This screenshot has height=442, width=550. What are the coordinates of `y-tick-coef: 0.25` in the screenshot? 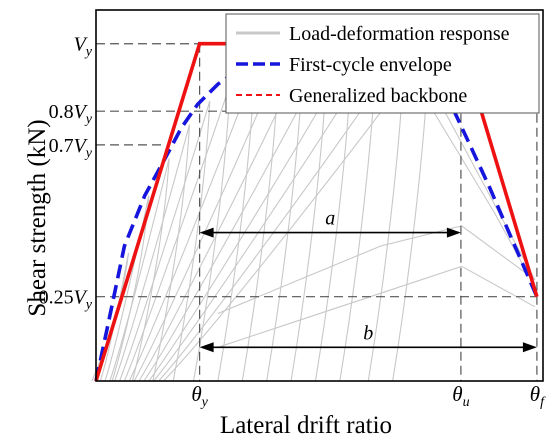 It's located at (56, 298).